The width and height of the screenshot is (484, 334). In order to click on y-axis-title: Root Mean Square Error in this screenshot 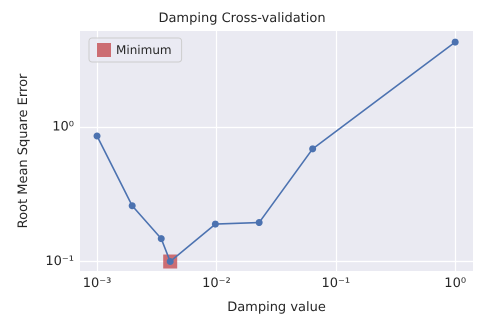, I will do `click(23, 150)`.